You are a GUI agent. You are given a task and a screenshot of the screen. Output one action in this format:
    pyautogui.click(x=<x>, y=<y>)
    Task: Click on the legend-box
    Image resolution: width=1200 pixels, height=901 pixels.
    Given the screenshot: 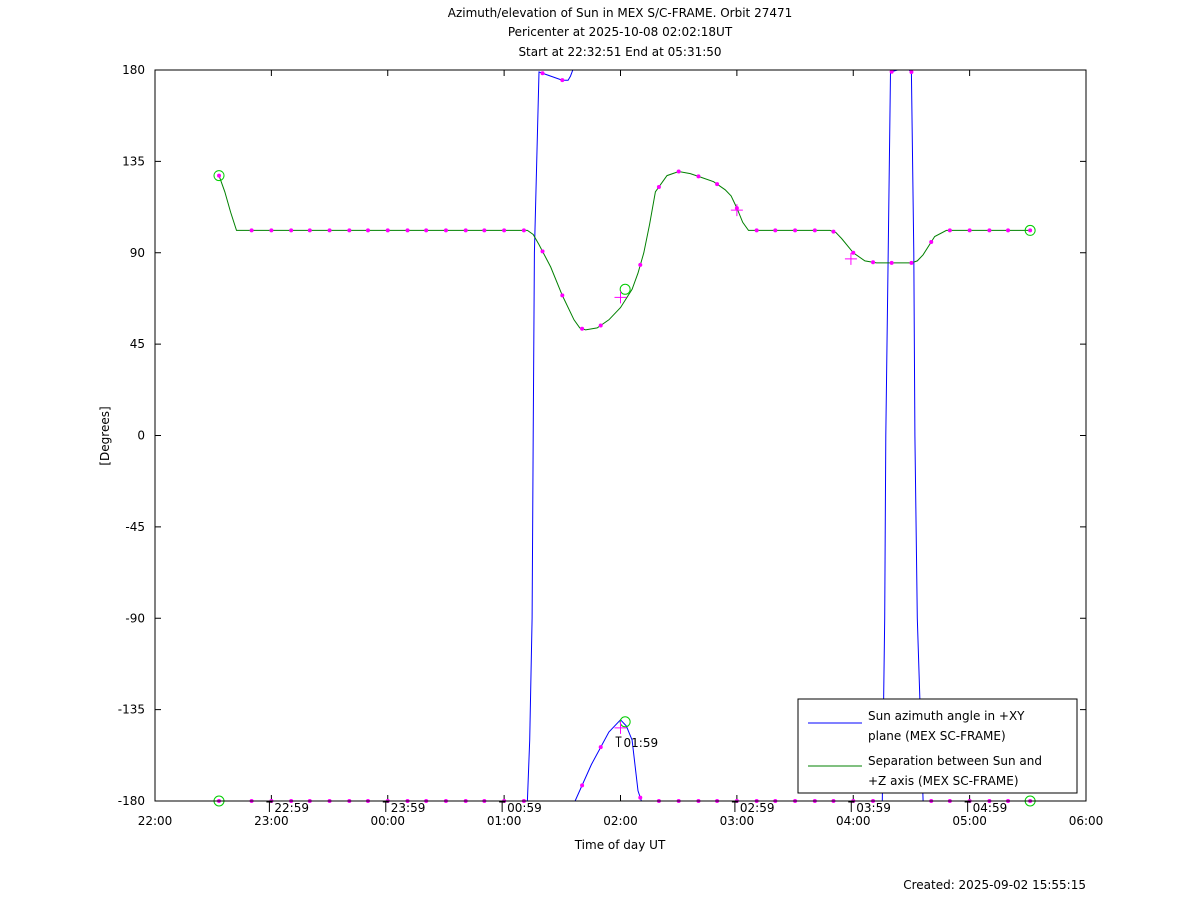 What is the action you would take?
    pyautogui.click(x=937, y=746)
    